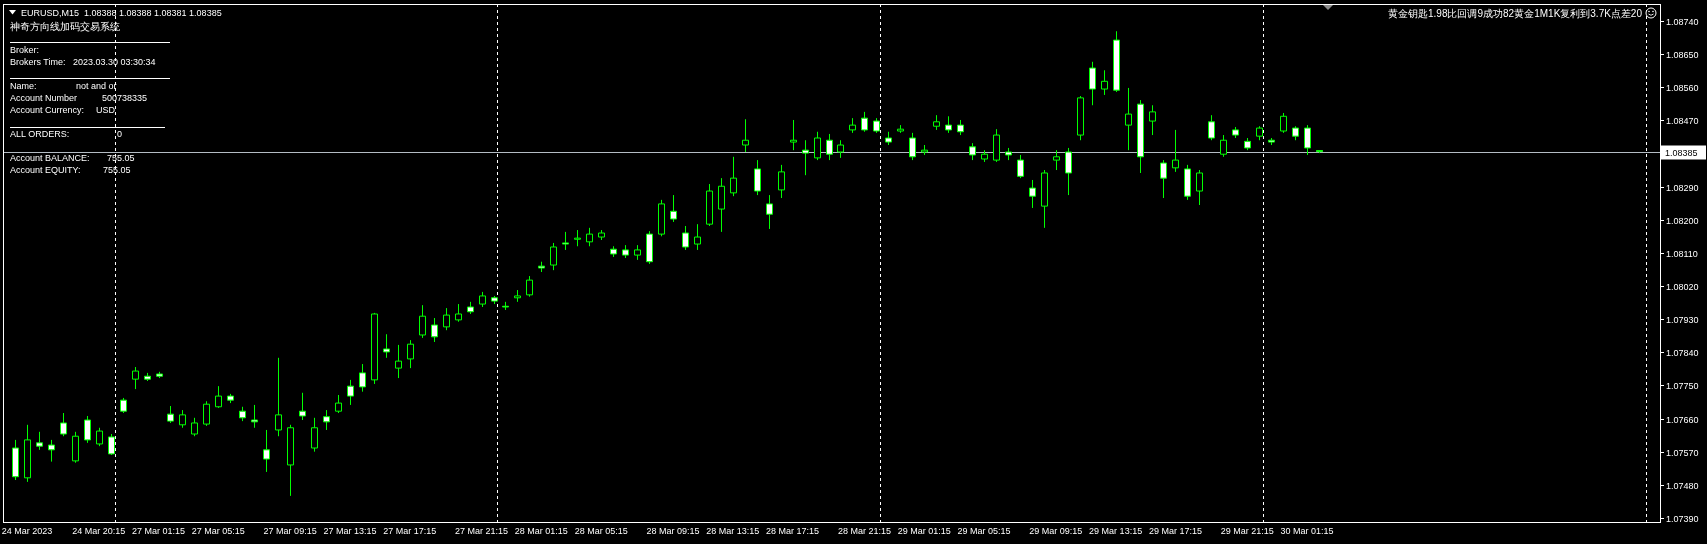 Image resolution: width=1707 pixels, height=544 pixels. I want to click on annotation: Account Number, so click(44, 98).